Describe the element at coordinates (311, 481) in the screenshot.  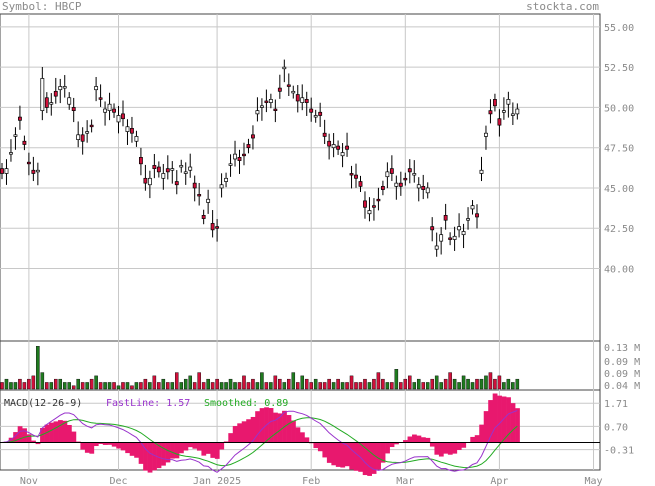
I see `month-tick-label: Feb` at that location.